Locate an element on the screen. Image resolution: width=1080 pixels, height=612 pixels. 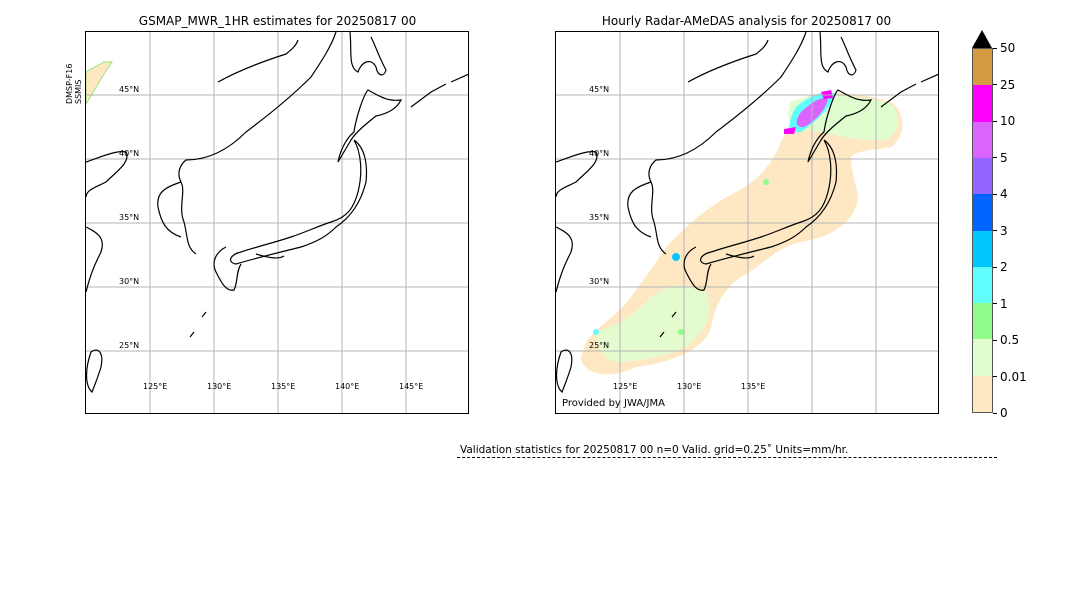
sensor-label: DMSP-F16 SSMIS is located at coordinates (74, 83).